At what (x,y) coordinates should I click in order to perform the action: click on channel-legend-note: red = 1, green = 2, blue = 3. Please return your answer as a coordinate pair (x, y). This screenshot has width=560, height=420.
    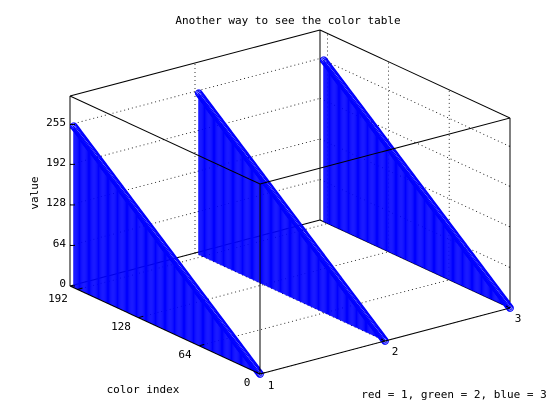
    Looking at the image, I should click on (453, 394).